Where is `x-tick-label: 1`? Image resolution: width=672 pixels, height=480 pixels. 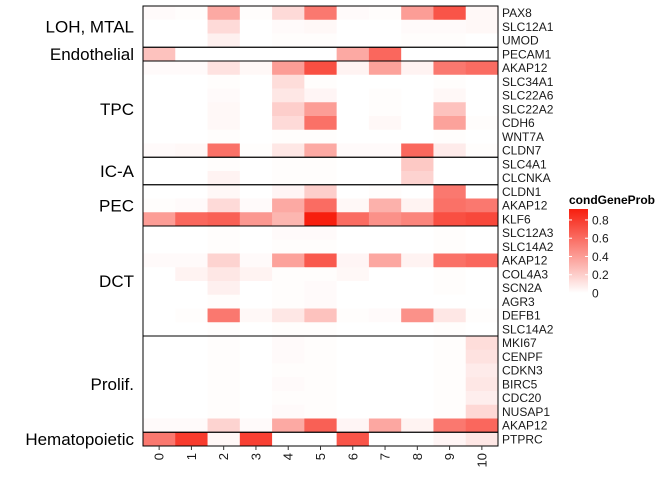 x-tick-label: 1 is located at coordinates (191, 456).